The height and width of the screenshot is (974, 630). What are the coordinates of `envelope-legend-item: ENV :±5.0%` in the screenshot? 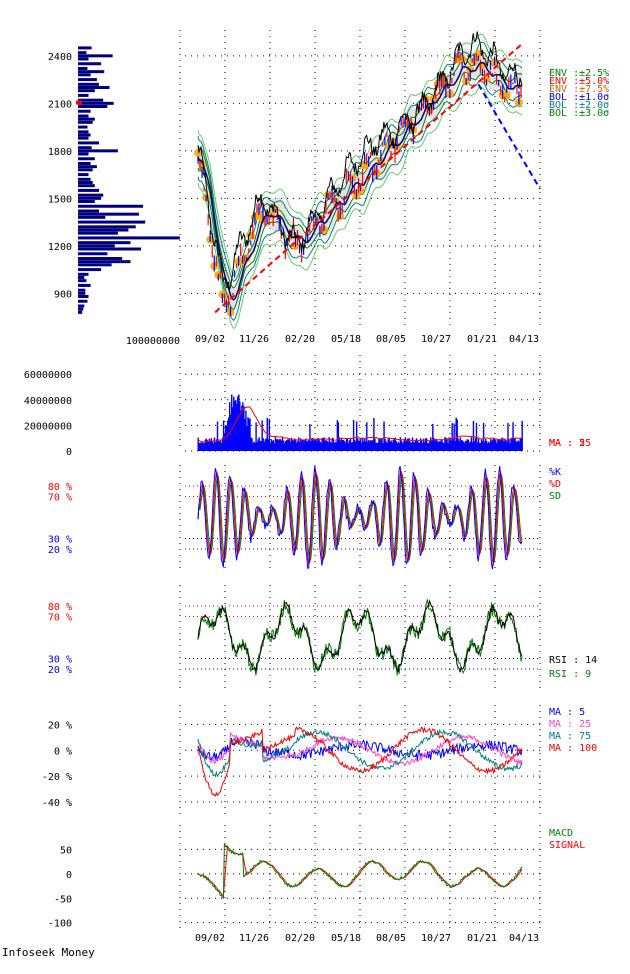 It's located at (579, 81).